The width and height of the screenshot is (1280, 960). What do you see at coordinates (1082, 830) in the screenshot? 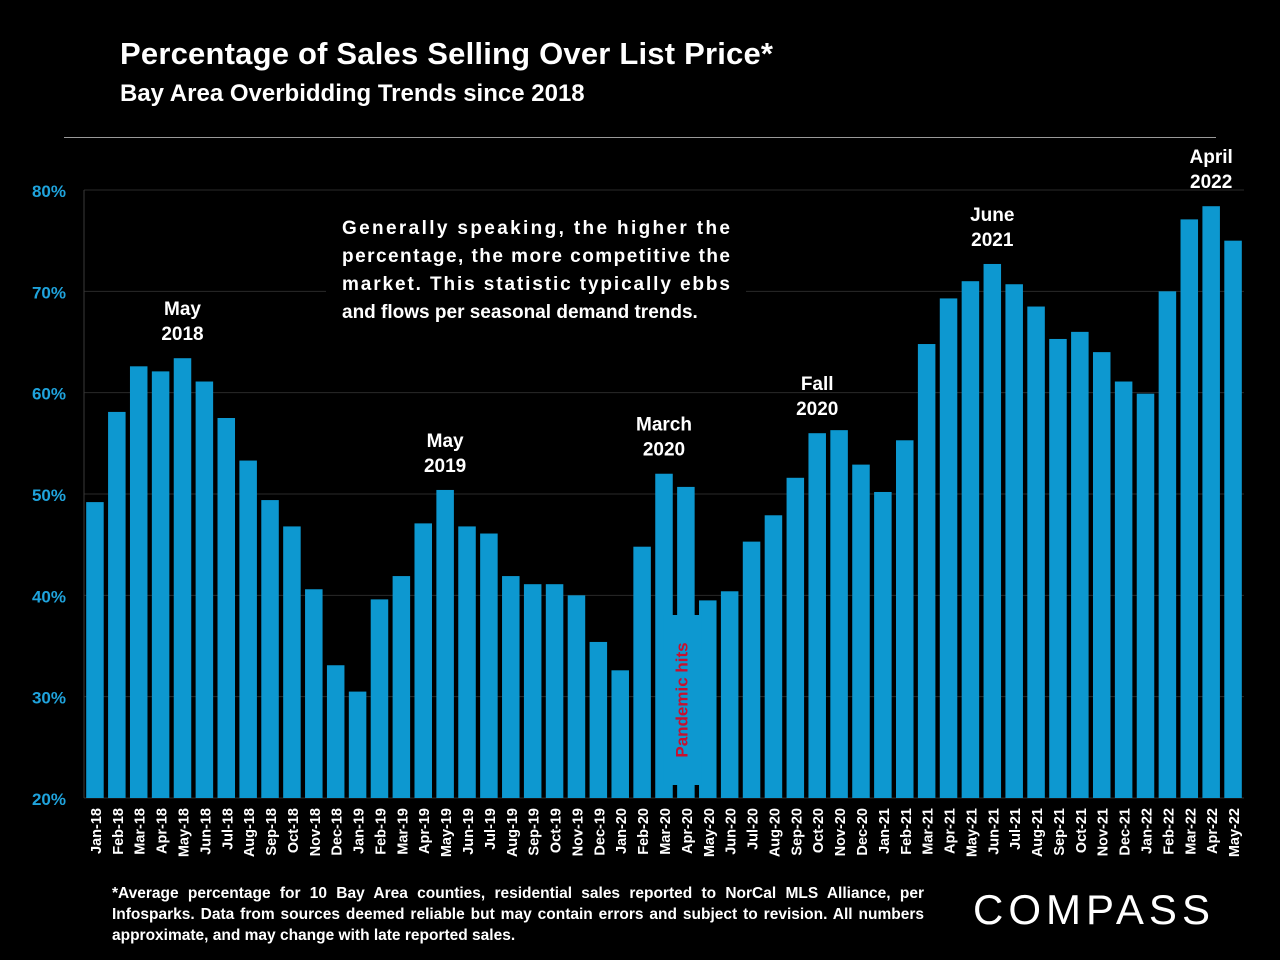
I see `x-tick-label: Oct-21` at bounding box center [1082, 830].